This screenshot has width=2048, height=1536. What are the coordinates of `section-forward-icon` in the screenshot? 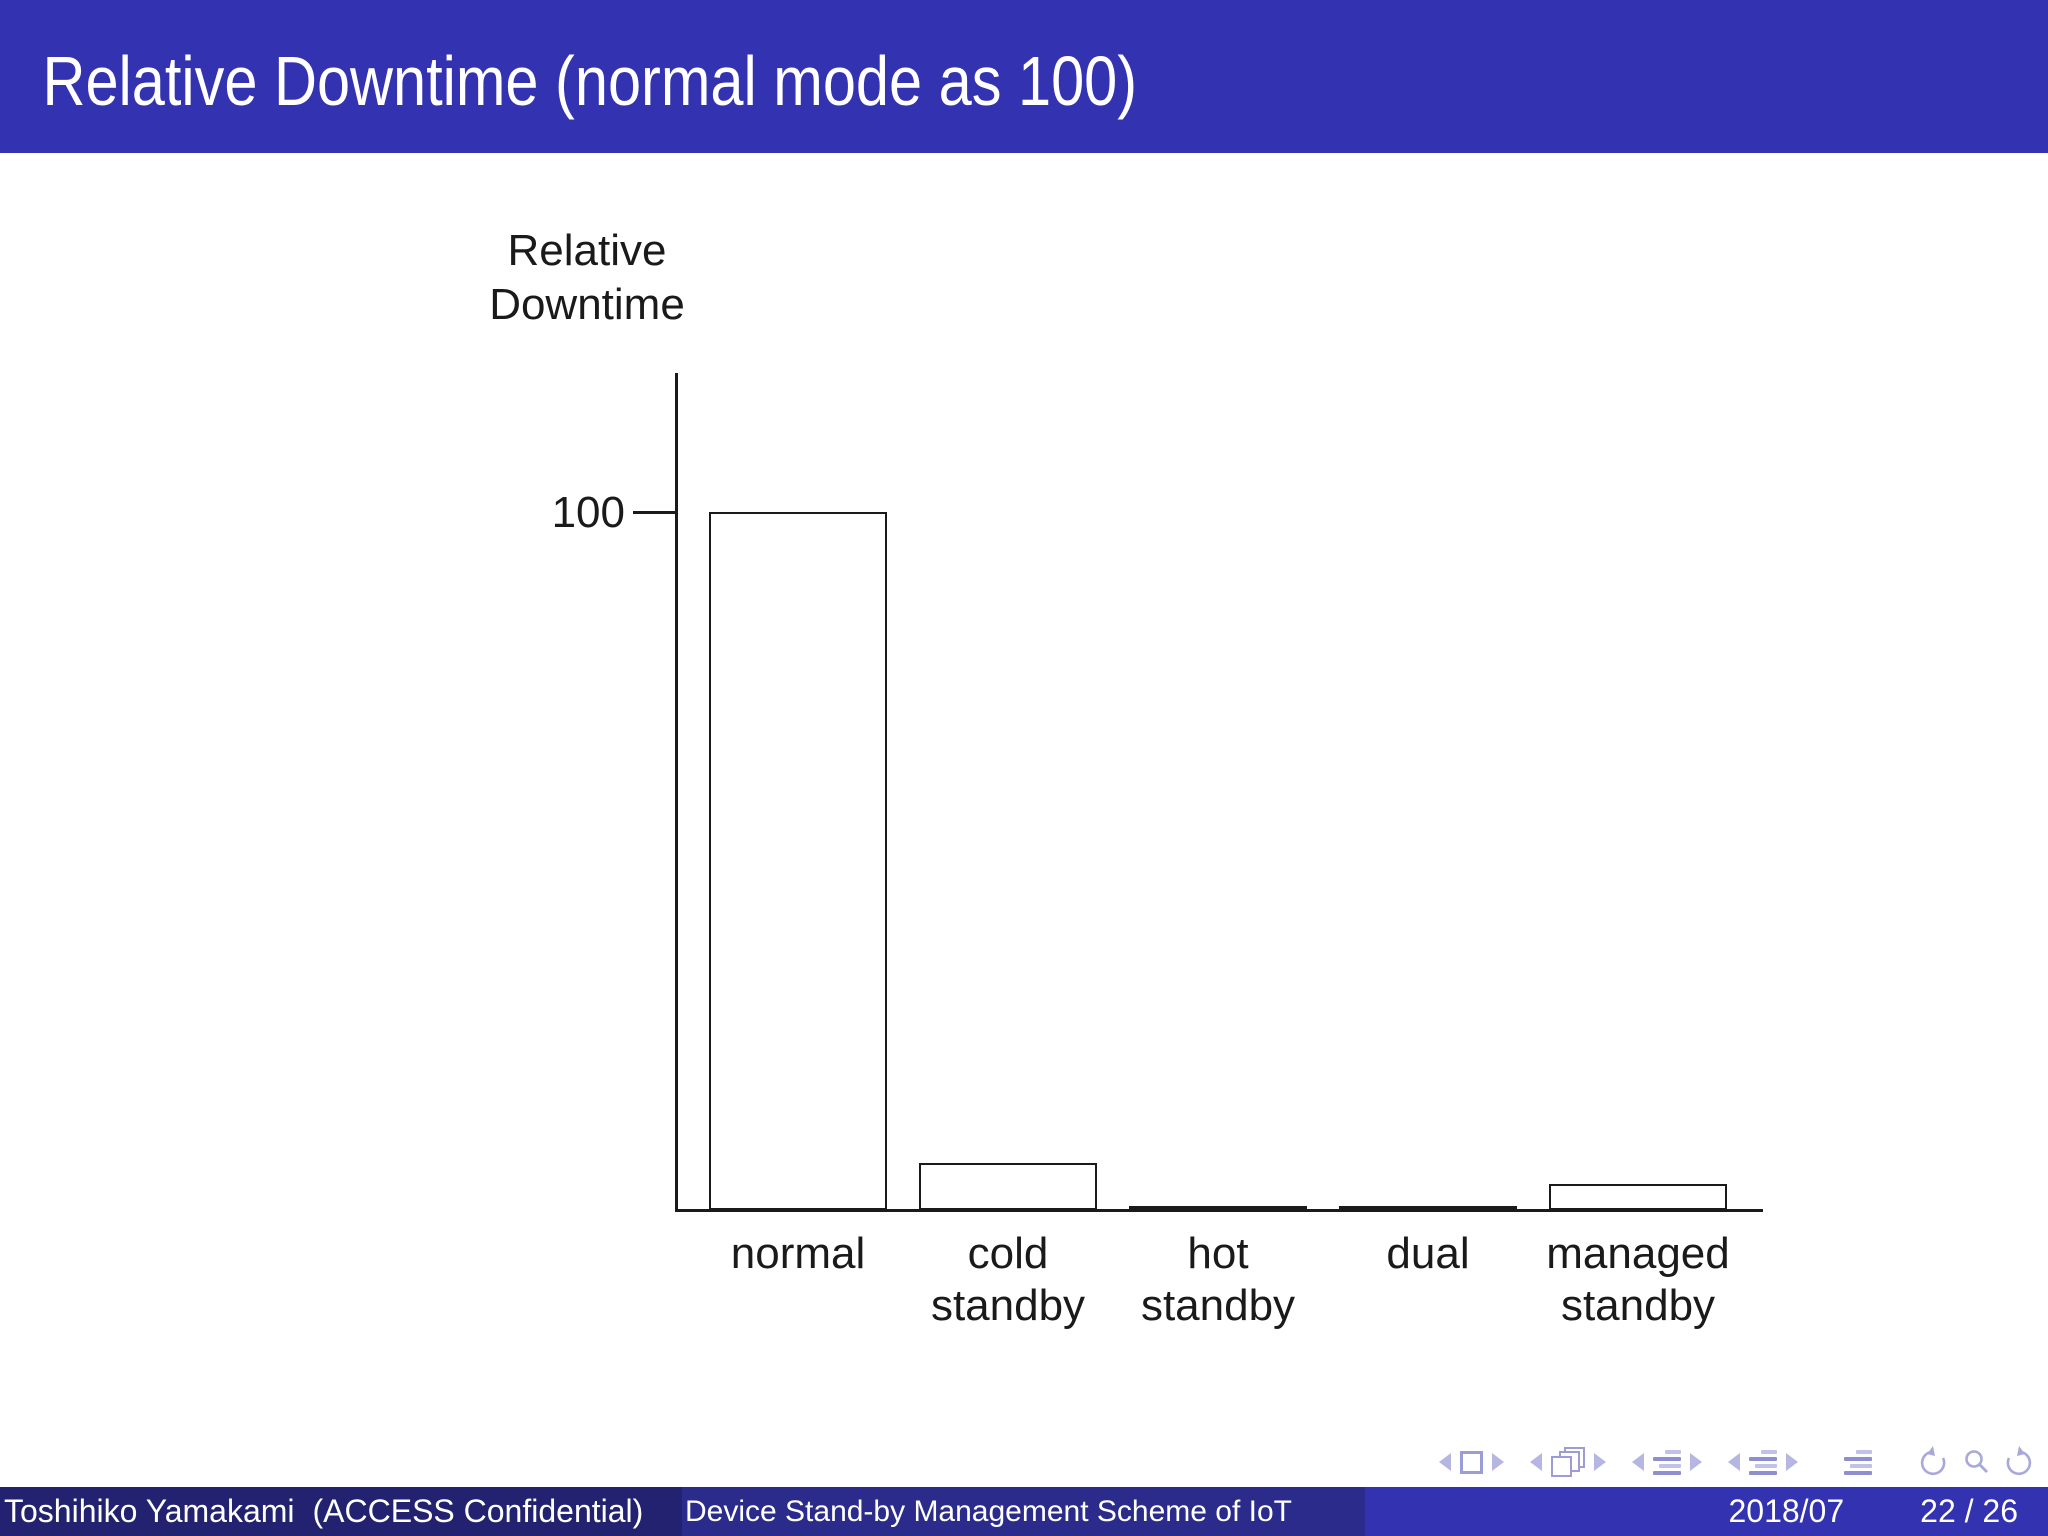 It's located at (1792, 1462).